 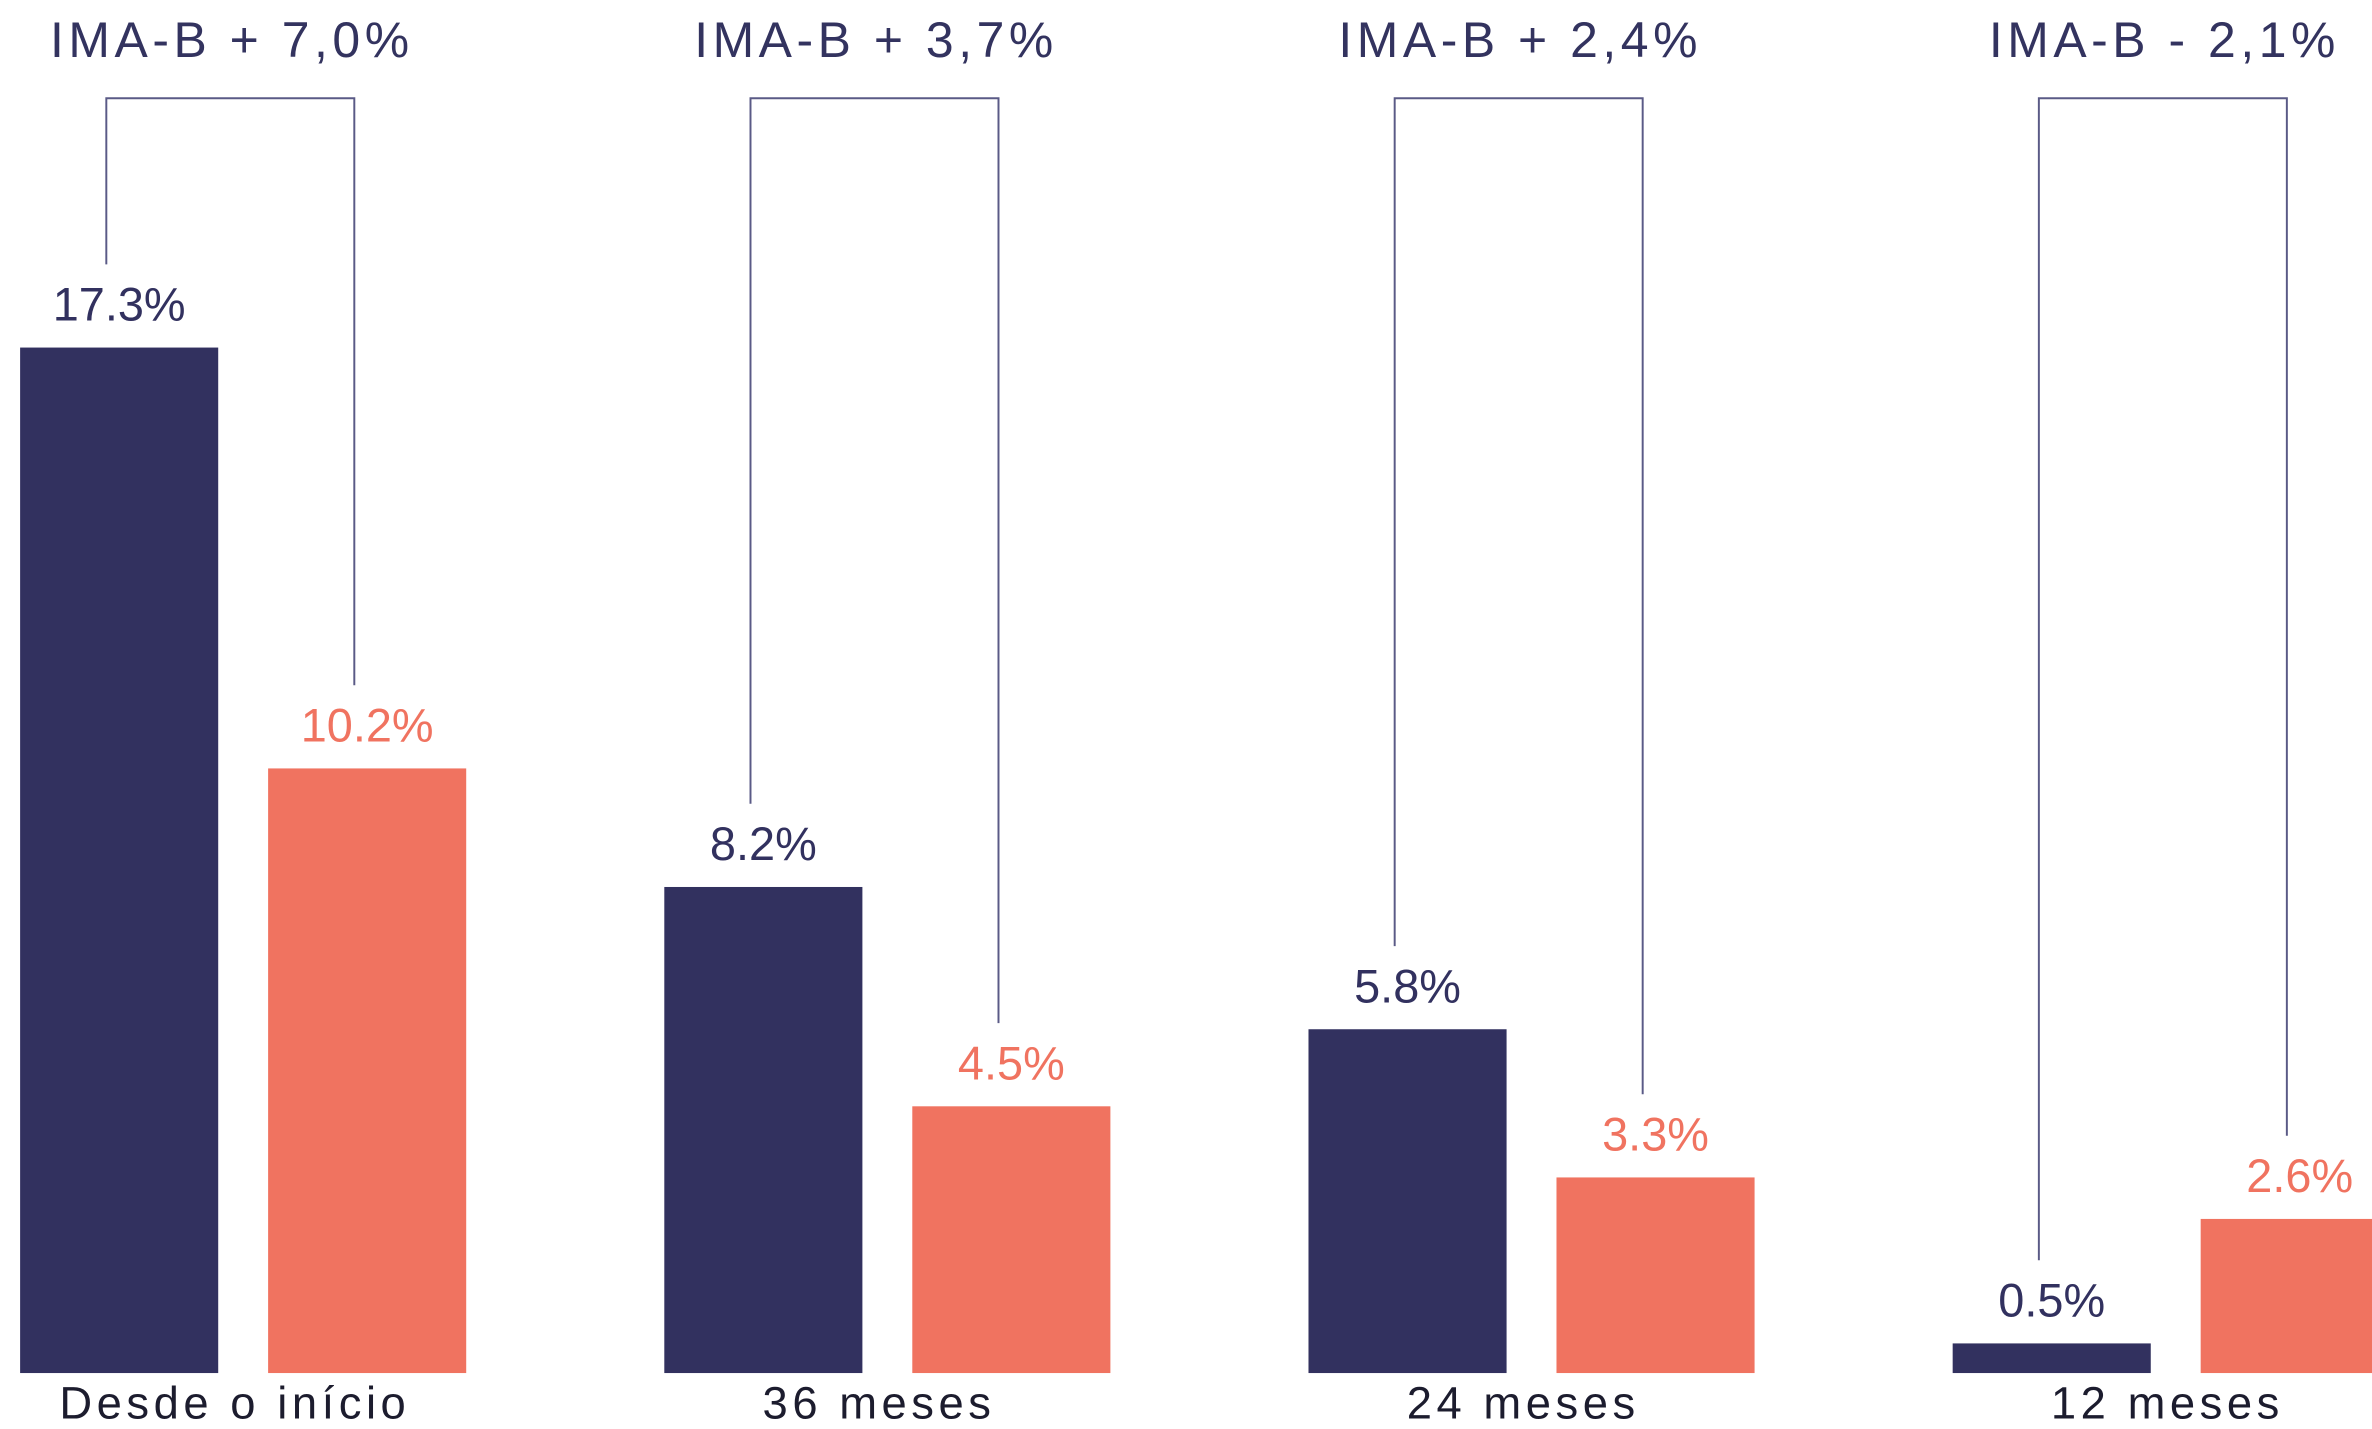 I want to click on annotation: IMA-B + 3,7%, so click(x=876, y=40).